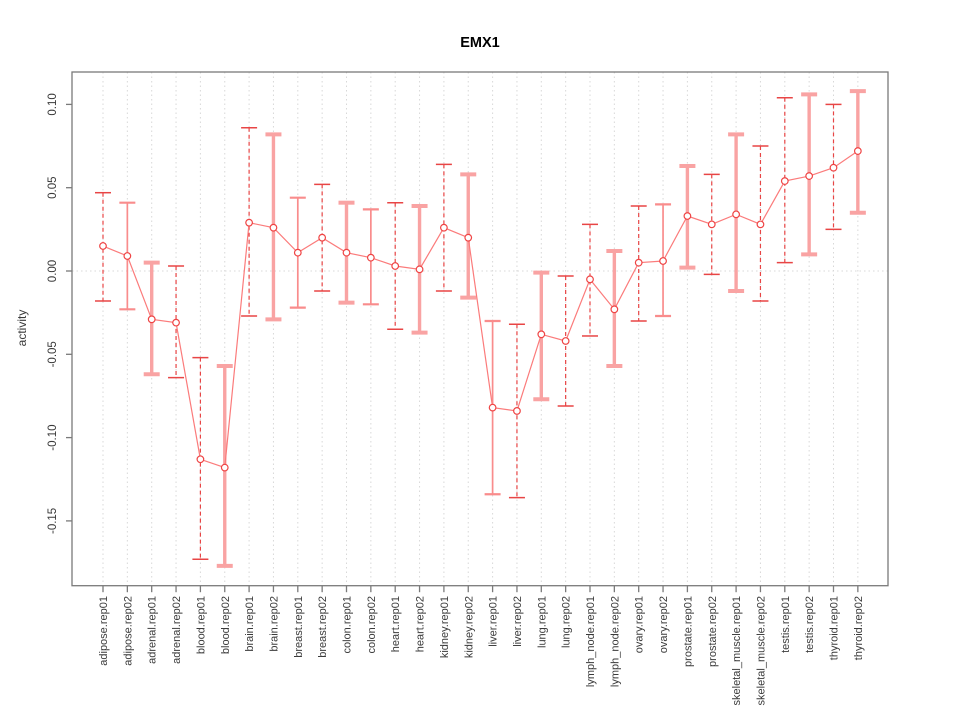  What do you see at coordinates (833, 167) in the screenshot?
I see `data-point-thyroid.rep01` at bounding box center [833, 167].